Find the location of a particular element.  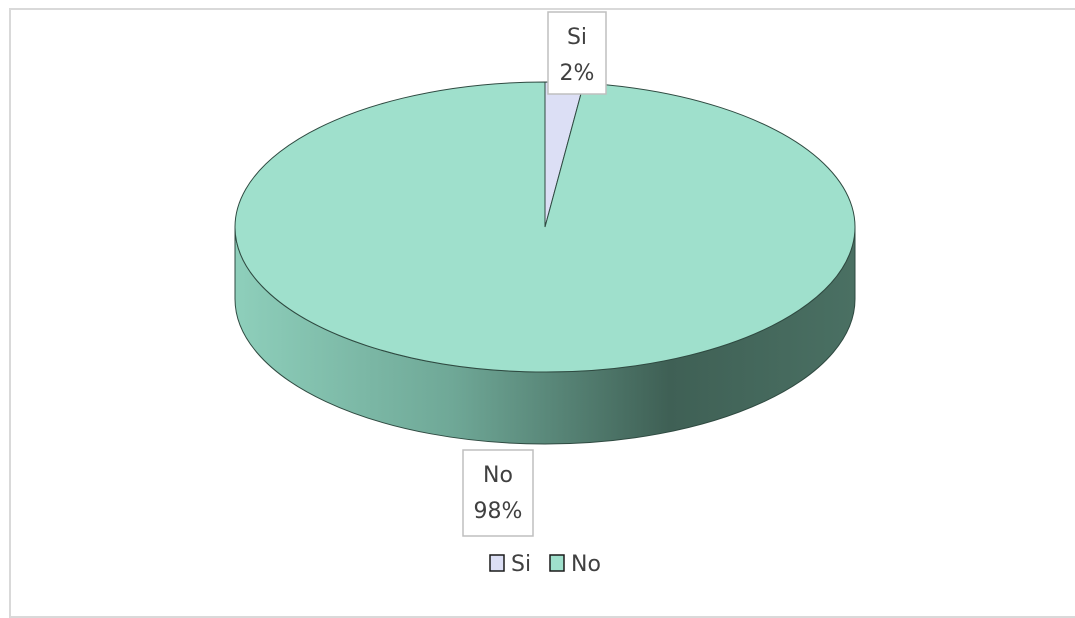

legend-label: No is located at coordinates (586, 564).